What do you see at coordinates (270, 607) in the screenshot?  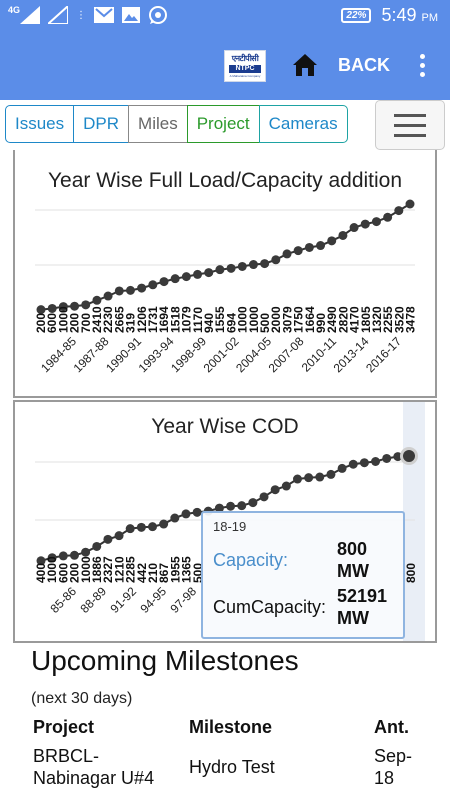 I see `tooltip-cumcapacity-label: CumCapacity:` at bounding box center [270, 607].